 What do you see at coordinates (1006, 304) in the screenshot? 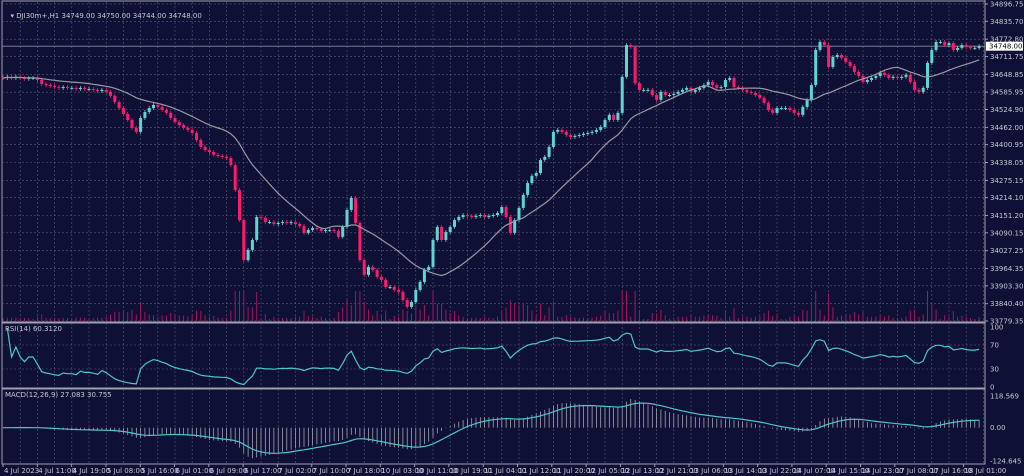
I see `price-tick-label: 33840.40` at bounding box center [1006, 304].